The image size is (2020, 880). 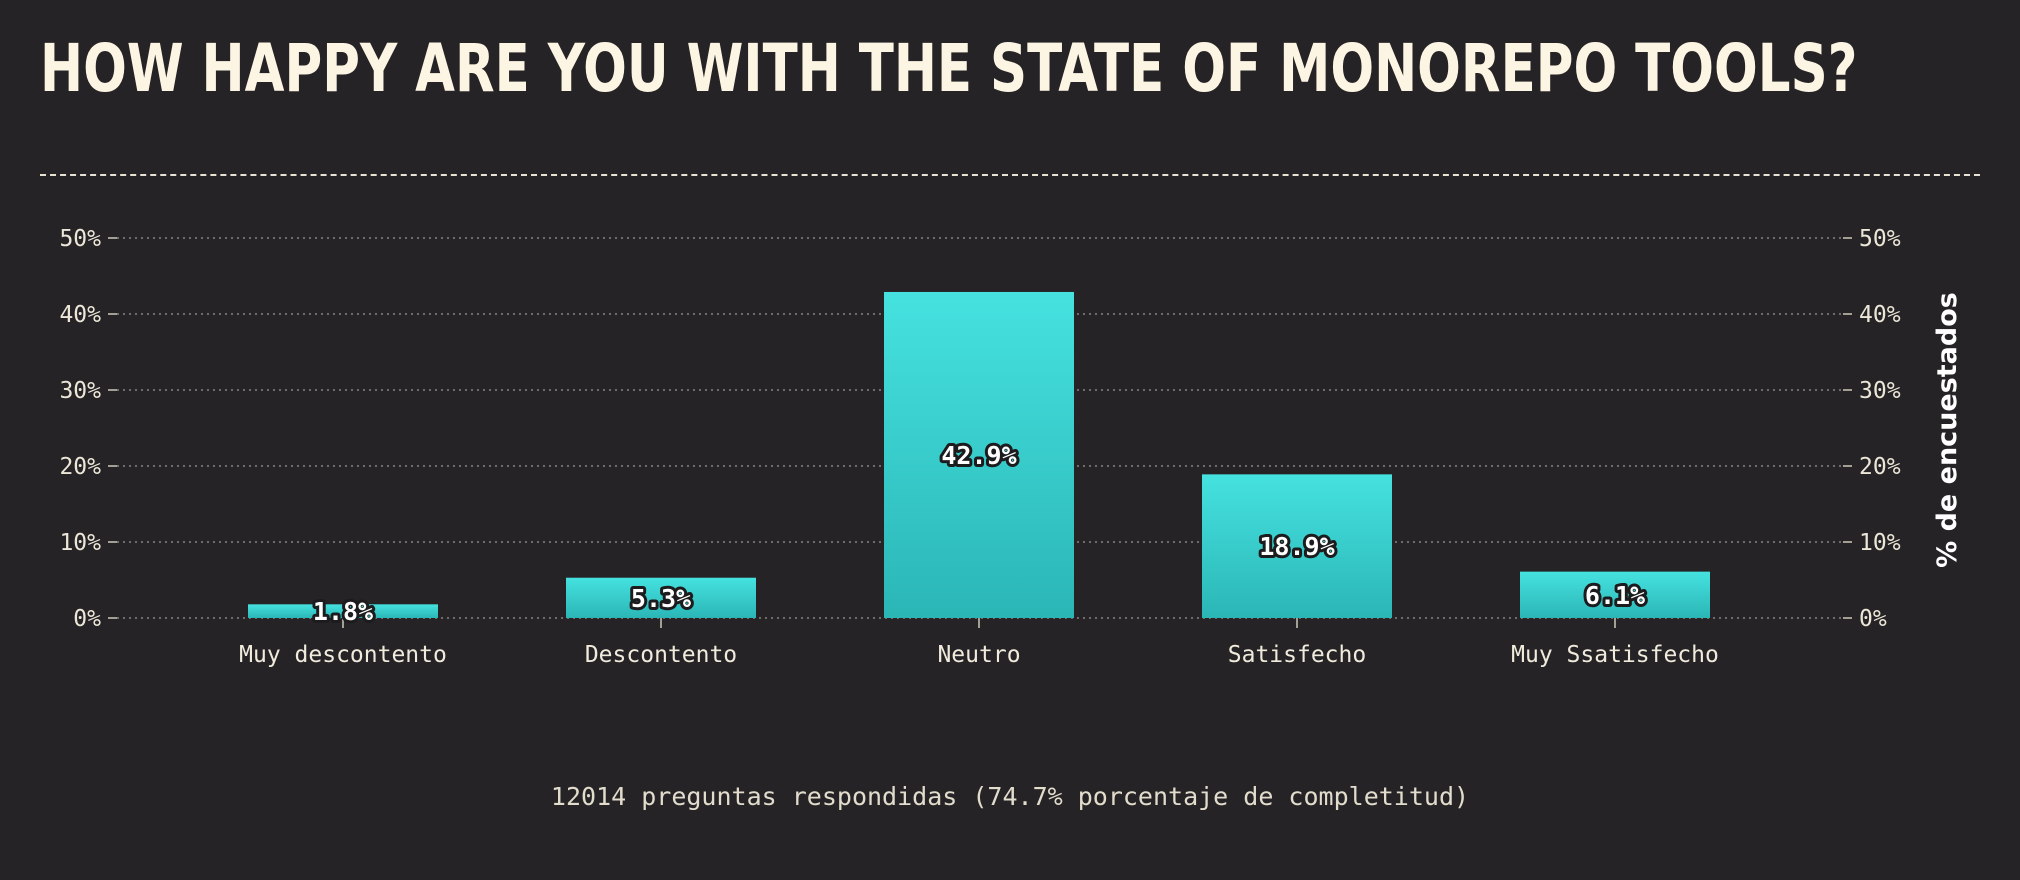 I want to click on bar-value-label: 6.1%, so click(x=1615, y=595).